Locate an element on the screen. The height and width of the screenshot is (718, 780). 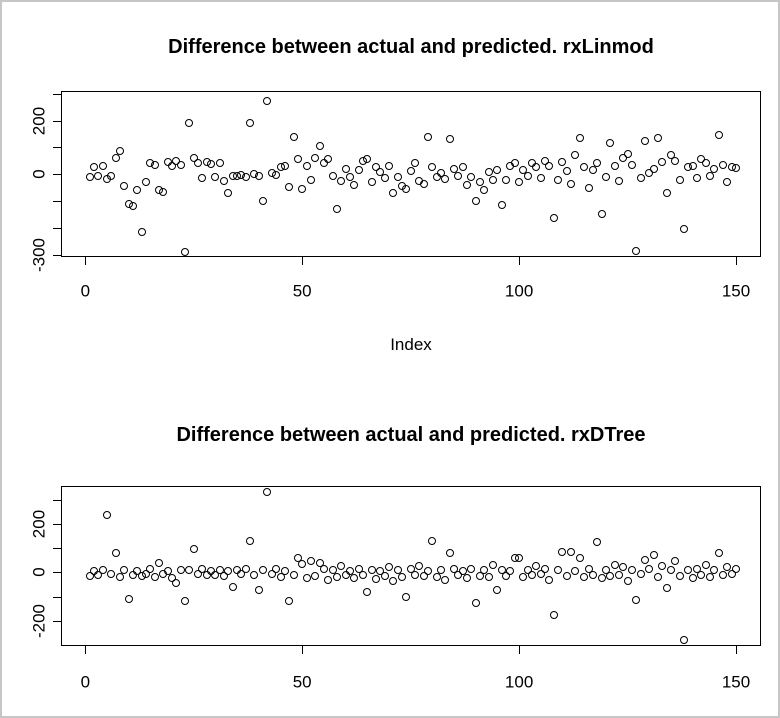
x-tick-mark is located at coordinates (736, 650).